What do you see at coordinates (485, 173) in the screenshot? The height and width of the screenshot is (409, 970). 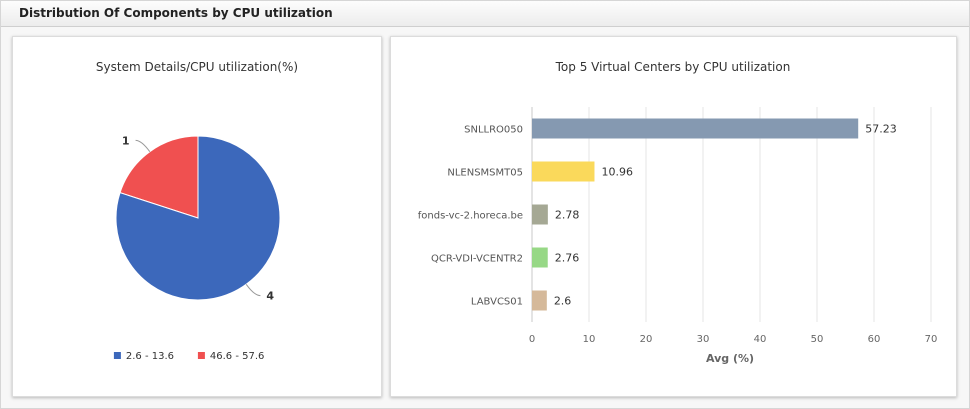 I see `category-label: NLENSMSMT05` at bounding box center [485, 173].